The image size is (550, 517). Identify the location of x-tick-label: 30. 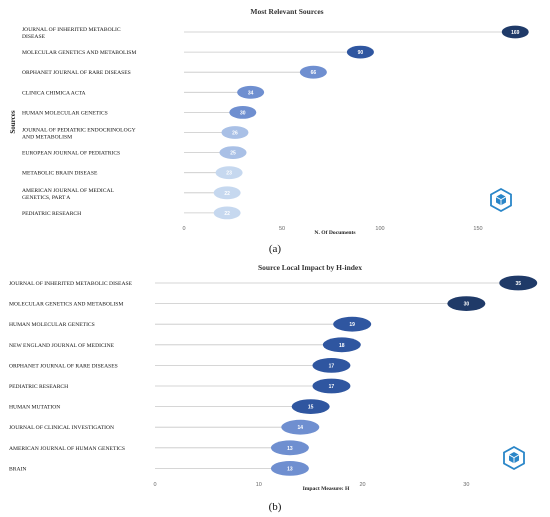
(466, 485).